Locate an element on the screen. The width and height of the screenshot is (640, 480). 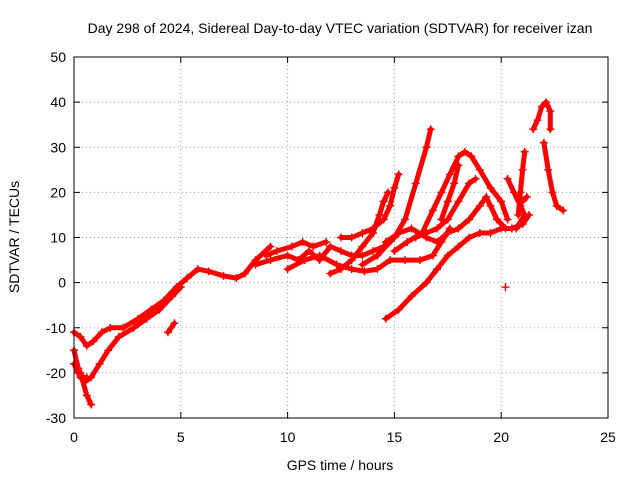
x-tick-label: 5 is located at coordinates (181, 437).